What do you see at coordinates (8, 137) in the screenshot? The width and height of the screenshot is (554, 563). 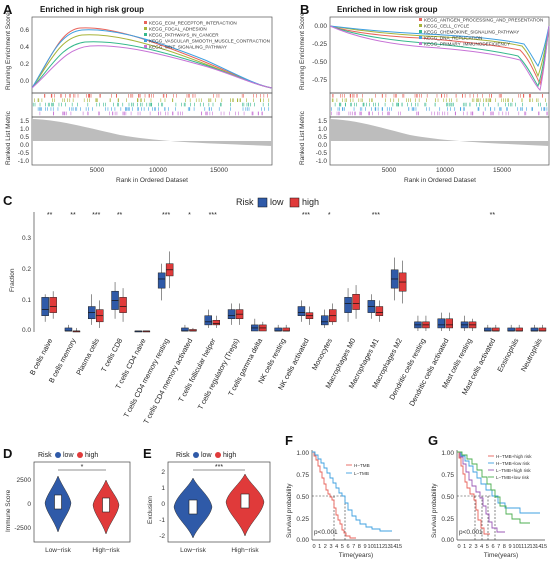 I see `panel-a-ylabel-bottom: Ranked List Metric` at bounding box center [8, 137].